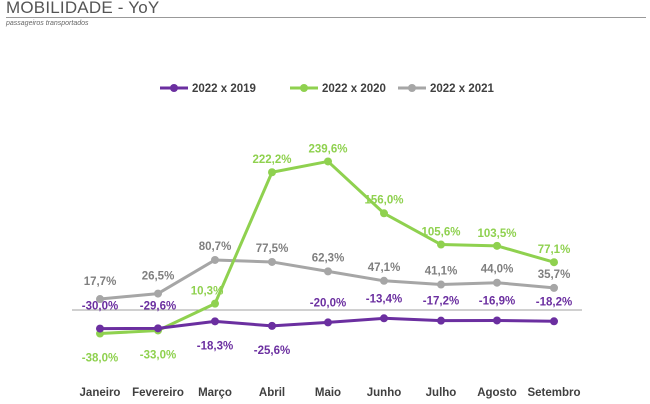 This screenshot has width=650, height=404. Describe the element at coordinates (215, 346) in the screenshot. I see `data-label: -18,3%` at that location.